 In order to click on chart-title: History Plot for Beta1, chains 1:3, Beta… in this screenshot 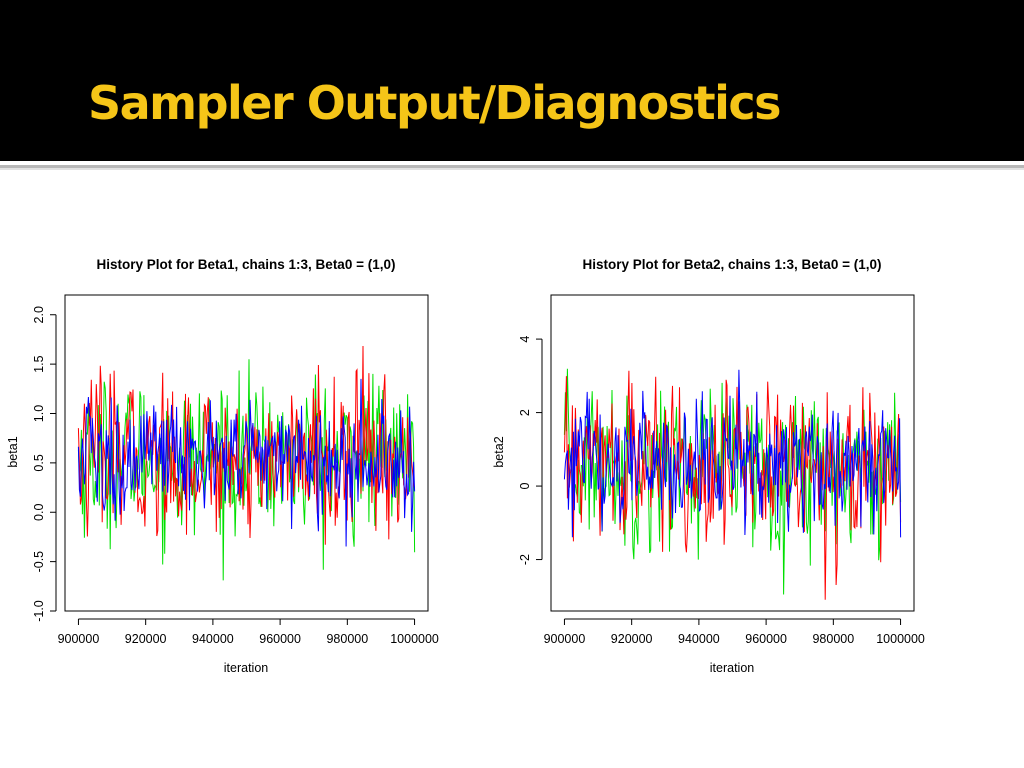, I will do `click(246, 264)`.